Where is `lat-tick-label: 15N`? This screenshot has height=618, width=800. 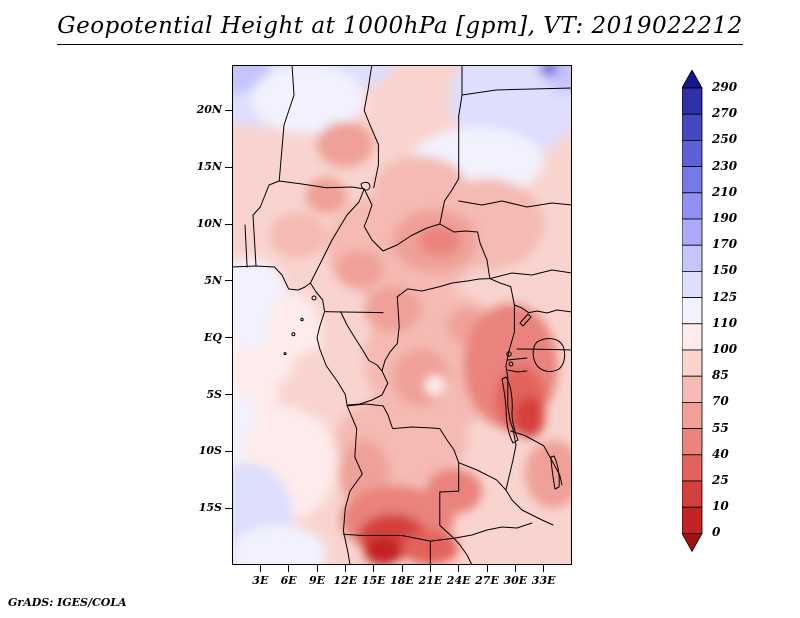 lat-tick-label: 15N is located at coordinates (209, 167).